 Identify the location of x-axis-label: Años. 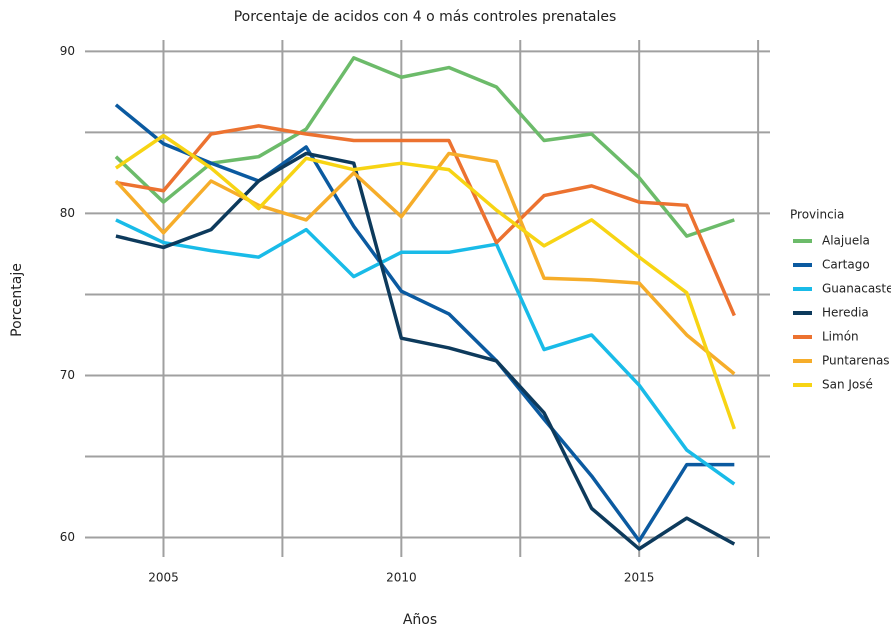
(420, 620).